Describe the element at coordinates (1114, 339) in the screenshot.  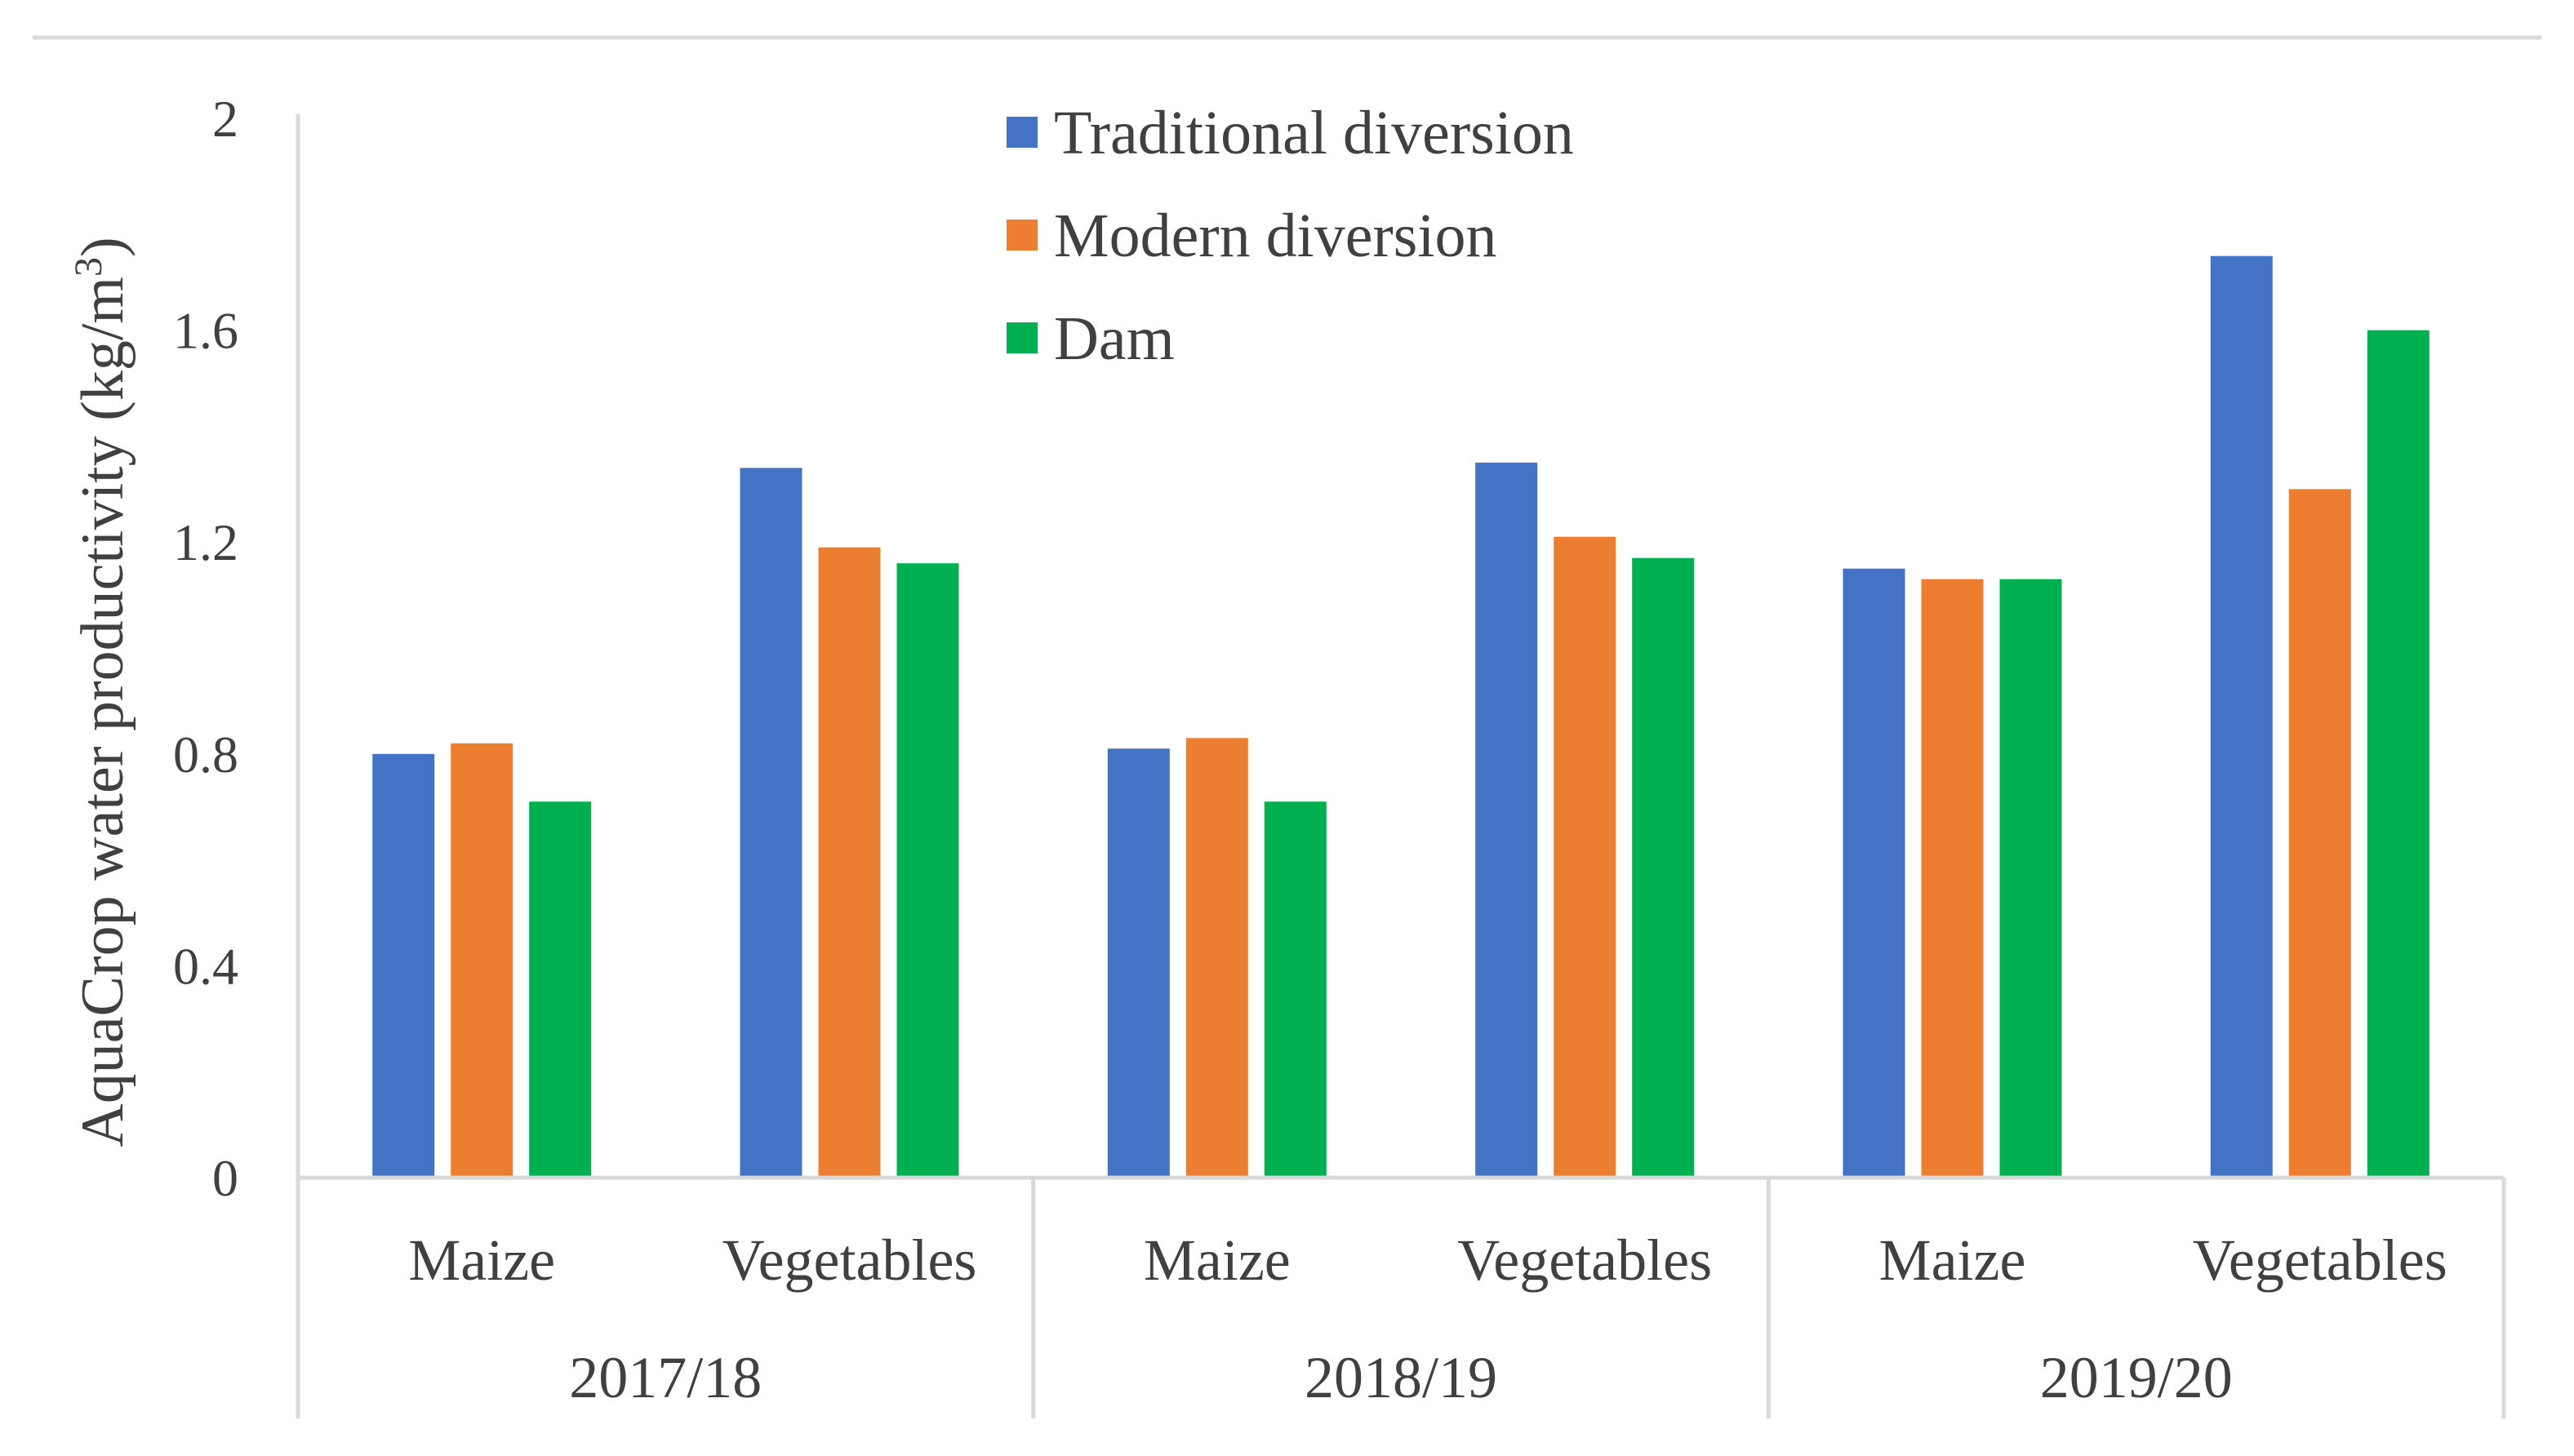
I see `legend-label-2: Dam` at that location.